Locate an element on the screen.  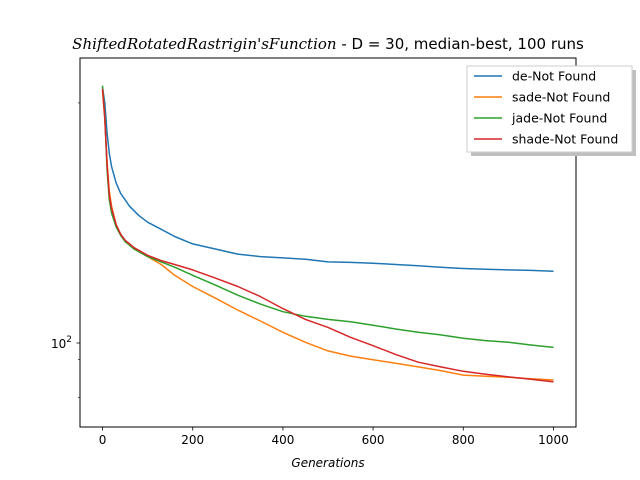
chart-title-math: ShiftedRotatedRastrigin'sFunction is located at coordinates (204, 44).